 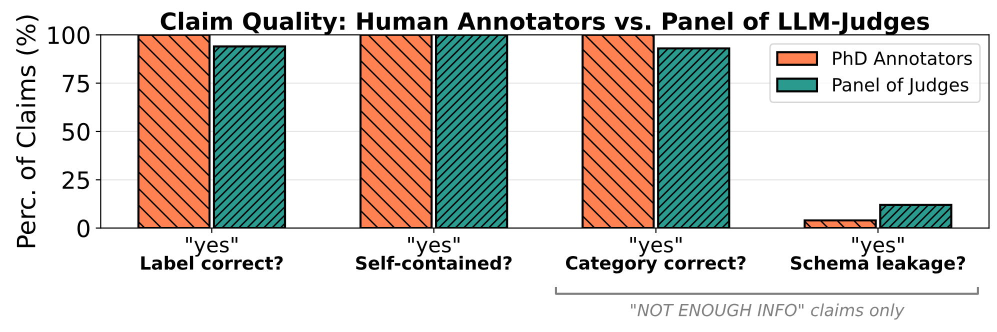 What do you see at coordinates (27, 132) in the screenshot?
I see `y-axis-title: Perc. of Claims (%)` at bounding box center [27, 132].